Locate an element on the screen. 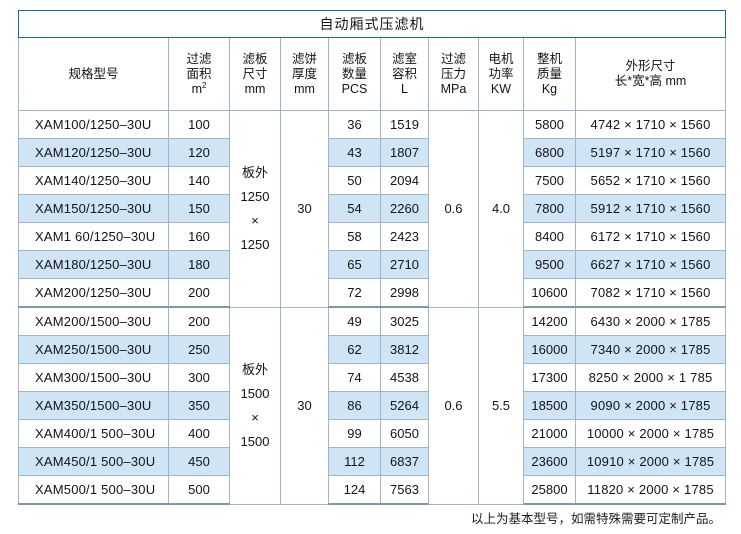  superscript-two: 2 is located at coordinates (204, 85).